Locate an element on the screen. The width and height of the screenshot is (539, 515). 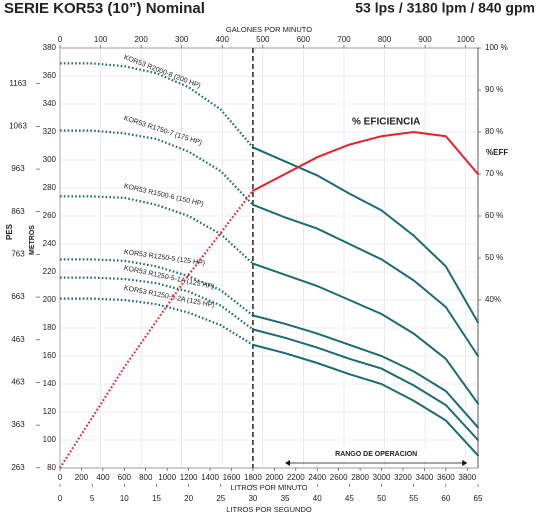
x2-tick-label: 600 is located at coordinates (304, 39).